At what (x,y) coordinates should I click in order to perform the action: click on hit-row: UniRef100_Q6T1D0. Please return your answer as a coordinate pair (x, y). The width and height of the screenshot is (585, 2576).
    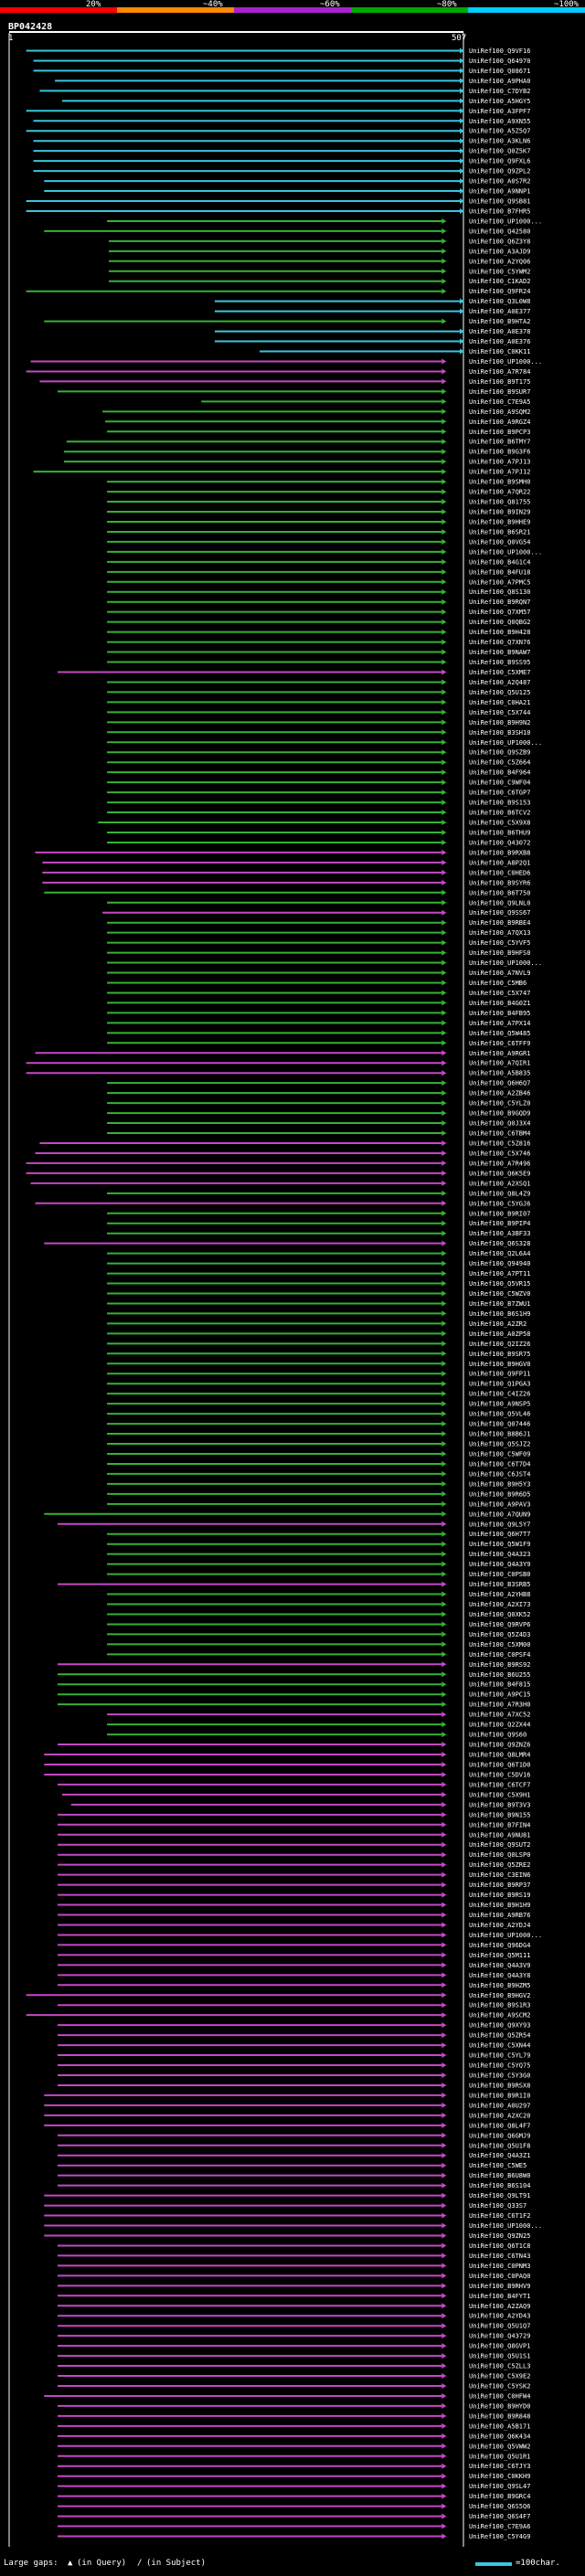
    Looking at the image, I should click on (287, 1764).